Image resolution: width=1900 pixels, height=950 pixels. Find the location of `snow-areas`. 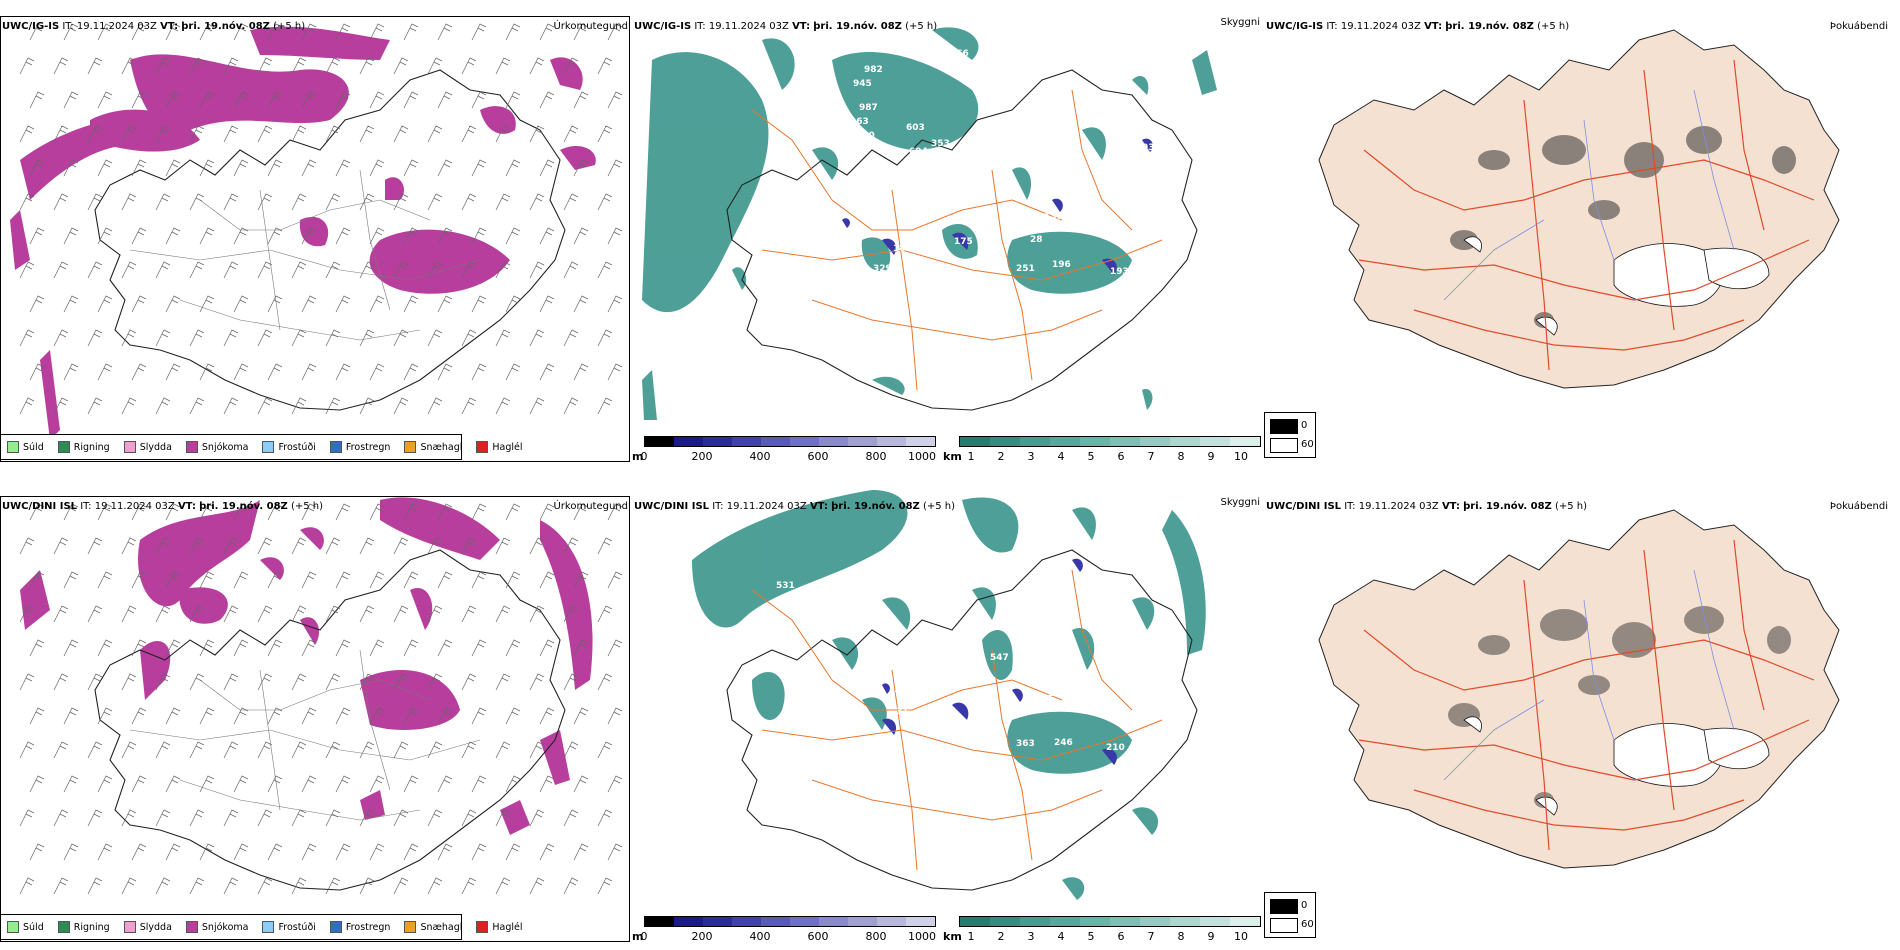

snow-areas is located at coordinates (303, 233).